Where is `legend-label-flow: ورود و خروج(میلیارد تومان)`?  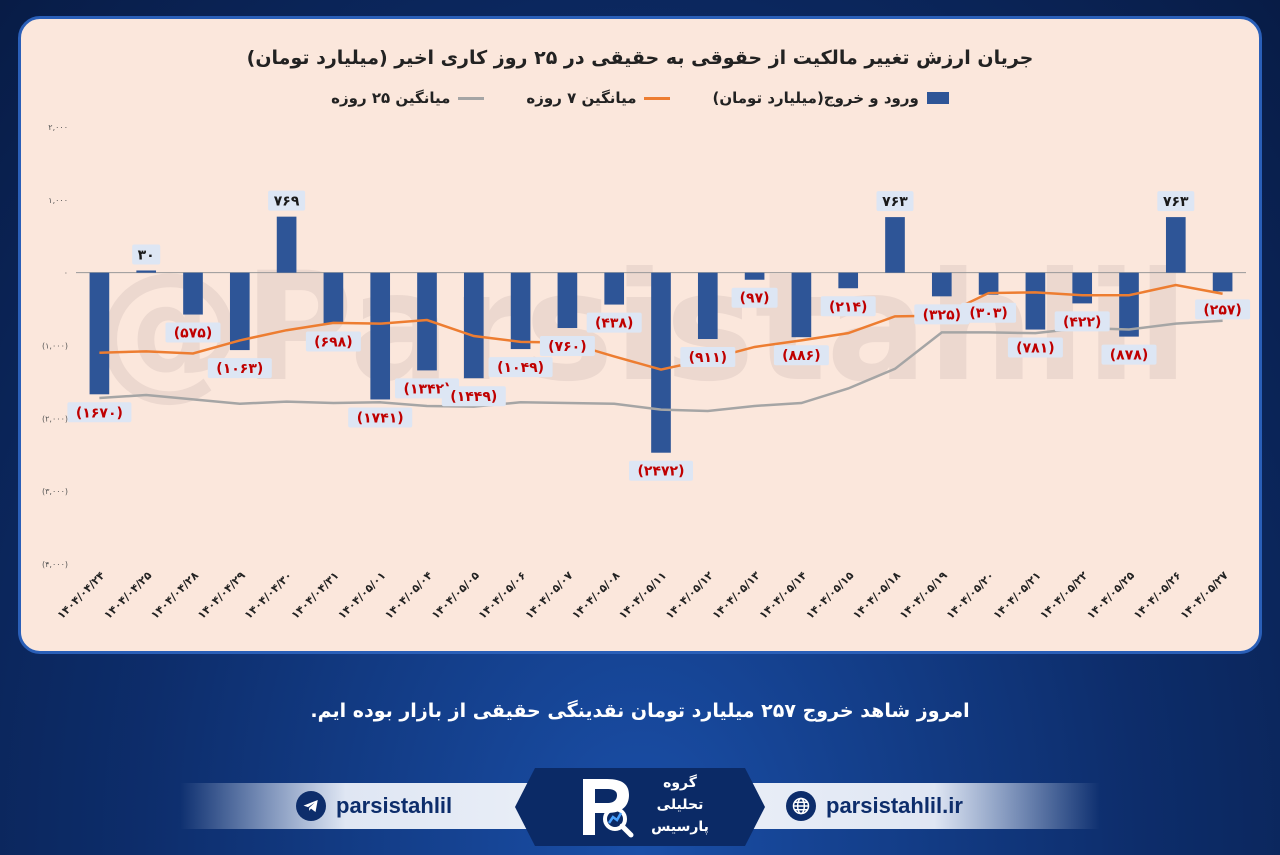
legend-label-flow: ورود و خروج(میلیارد تومان) is located at coordinates (815, 98).